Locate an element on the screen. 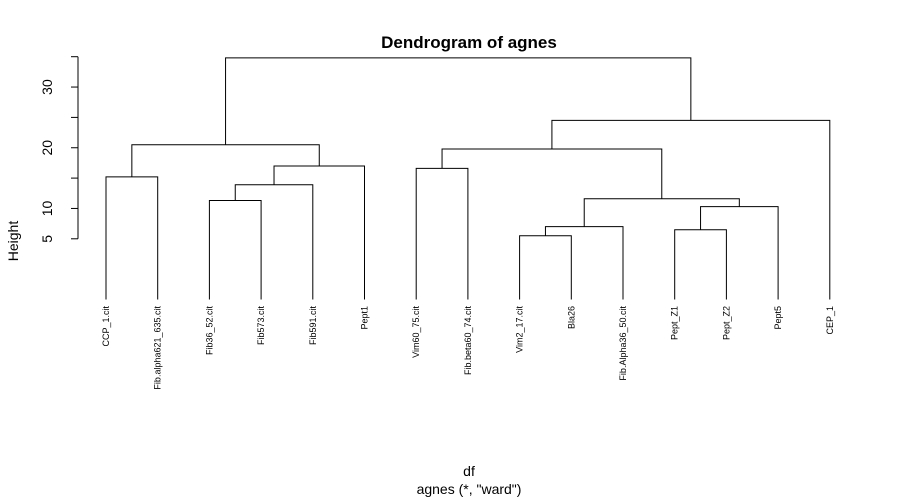 This screenshot has height=500, width=900. leaf-label: Fib573.cit is located at coordinates (261, 326).